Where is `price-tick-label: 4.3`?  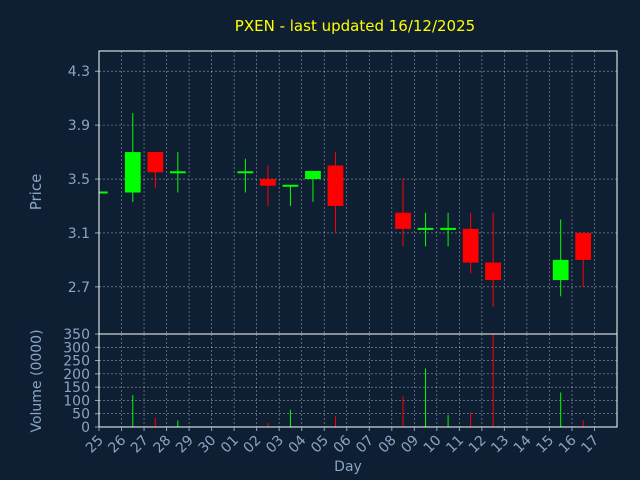
price-tick-label: 4.3 is located at coordinates (79, 72).